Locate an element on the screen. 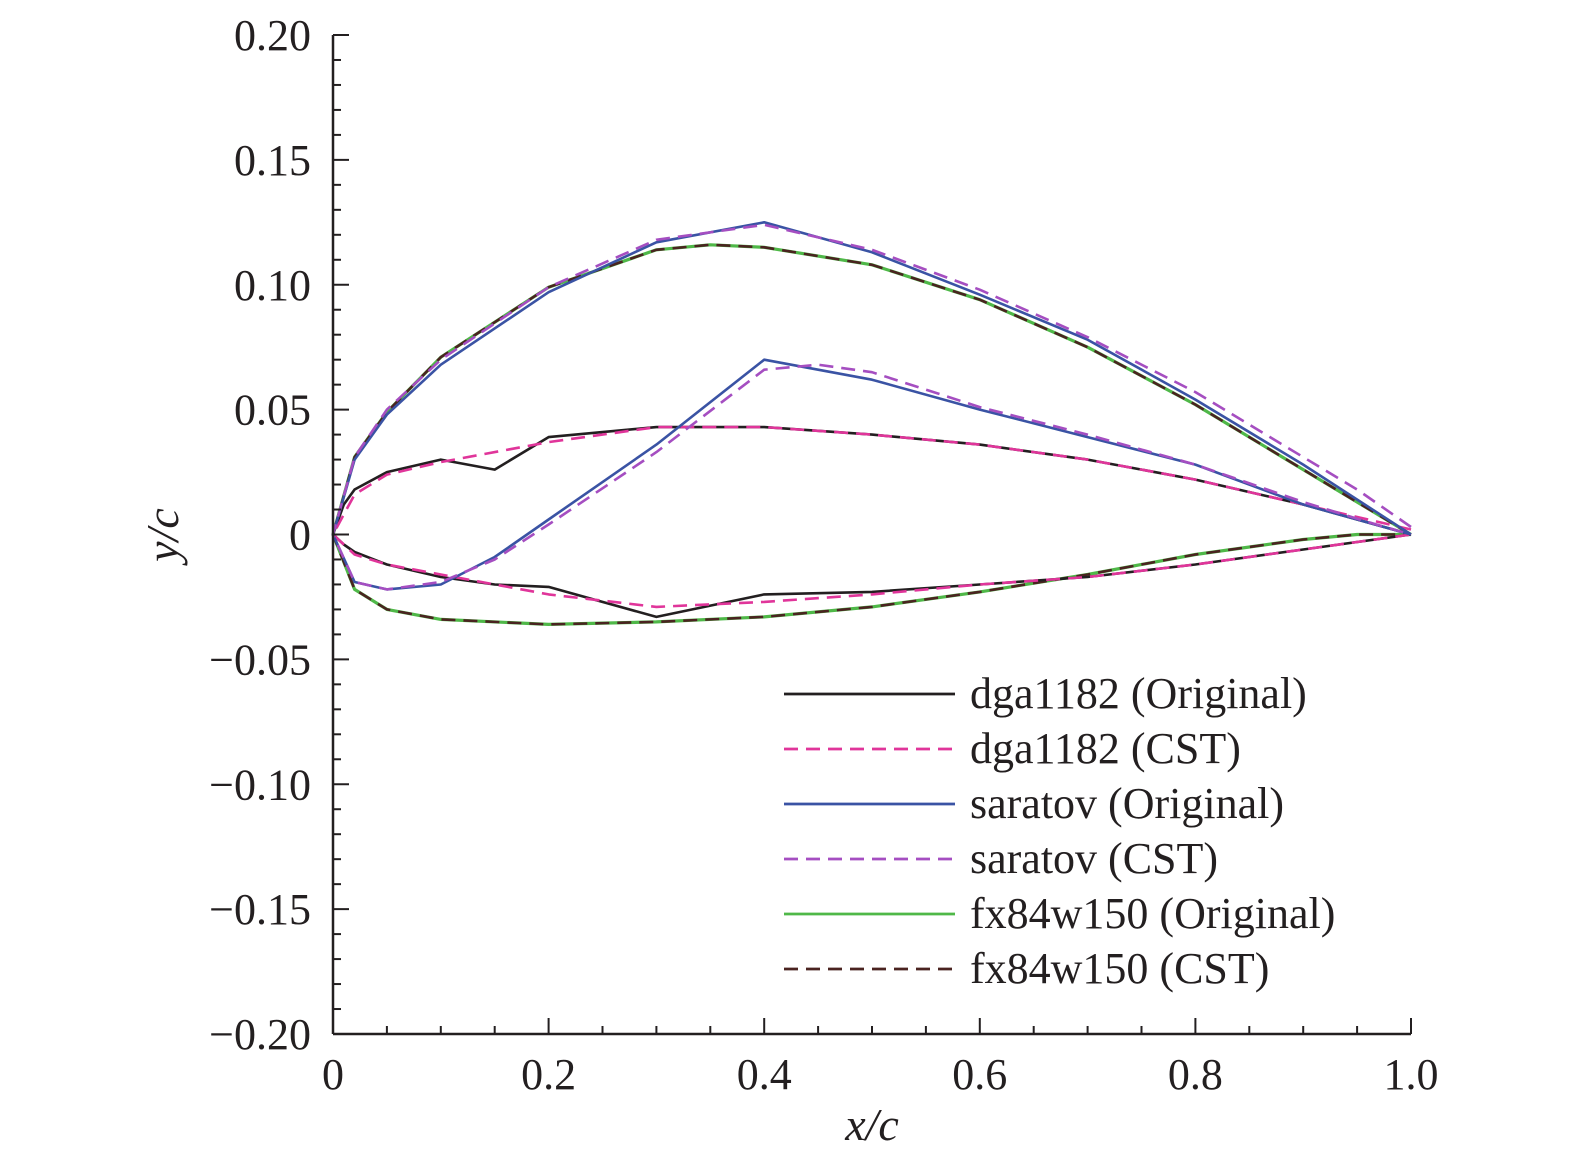  y-tick-label: −0.15 is located at coordinates (260, 909).